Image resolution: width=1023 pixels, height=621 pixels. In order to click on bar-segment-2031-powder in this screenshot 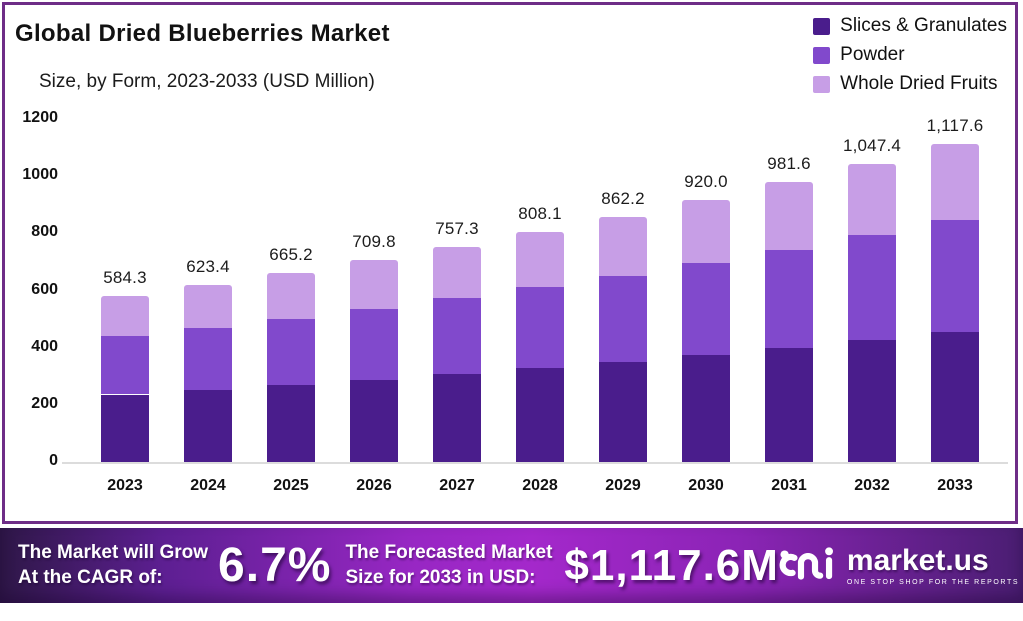, I will do `click(789, 298)`.